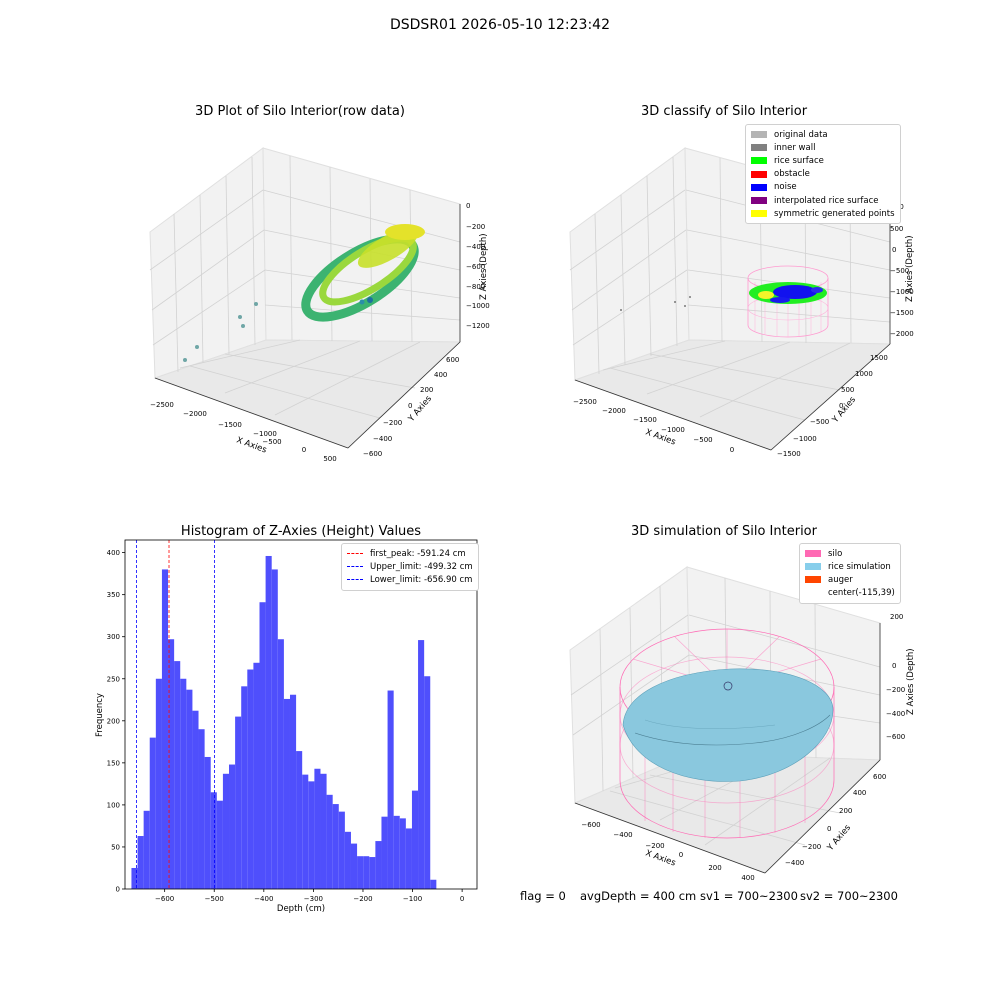 The image size is (1000, 1000). Describe the element at coordinates (785, 187) in the screenshot. I see `legend-label: noise` at that location.